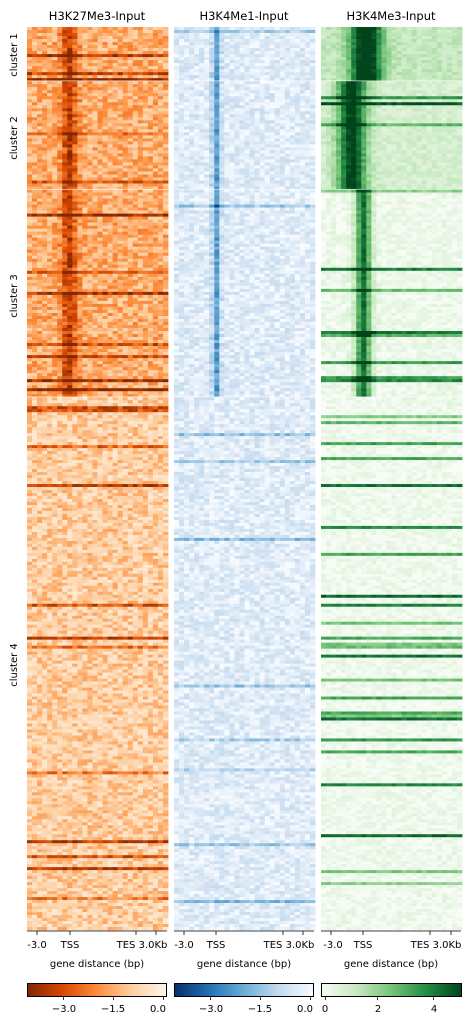 This screenshot has width=471, height=1022. Describe the element at coordinates (97, 16) in the screenshot. I see `panel-title-h3k27me3: H3K27Me3-Input` at that location.